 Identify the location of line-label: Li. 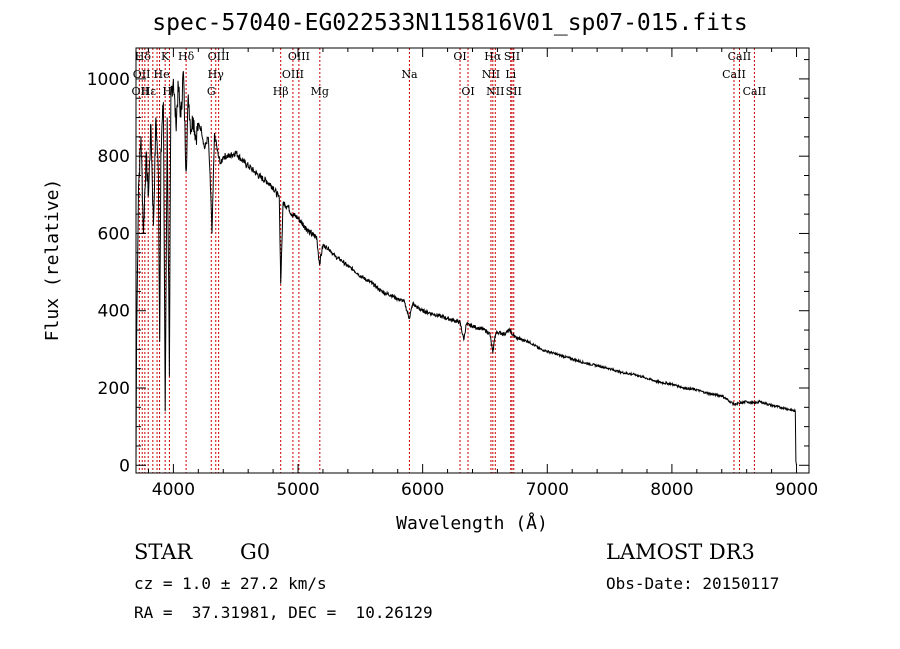
(510, 74).